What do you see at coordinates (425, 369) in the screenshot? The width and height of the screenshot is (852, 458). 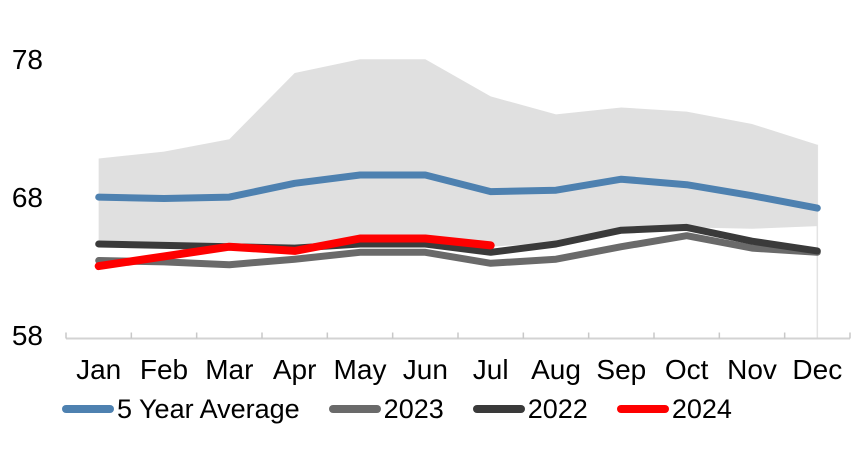 I see `x-tick-label-jun: Jun` at bounding box center [425, 369].